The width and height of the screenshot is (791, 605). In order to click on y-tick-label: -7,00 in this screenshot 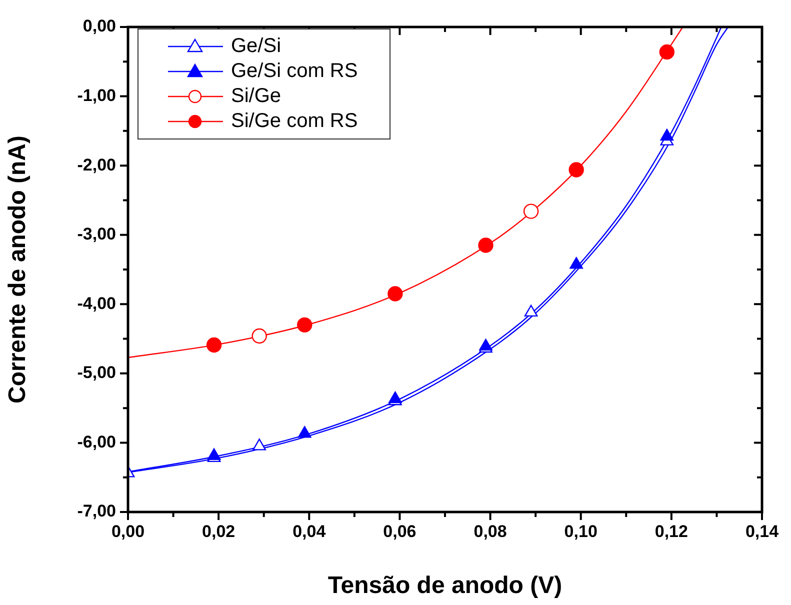, I will do `click(96, 511)`.